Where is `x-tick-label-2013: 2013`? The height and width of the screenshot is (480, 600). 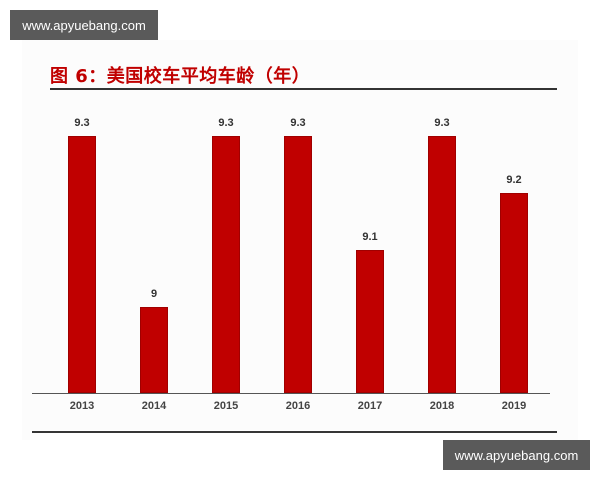 x-tick-label-2013: 2013 is located at coordinates (82, 406).